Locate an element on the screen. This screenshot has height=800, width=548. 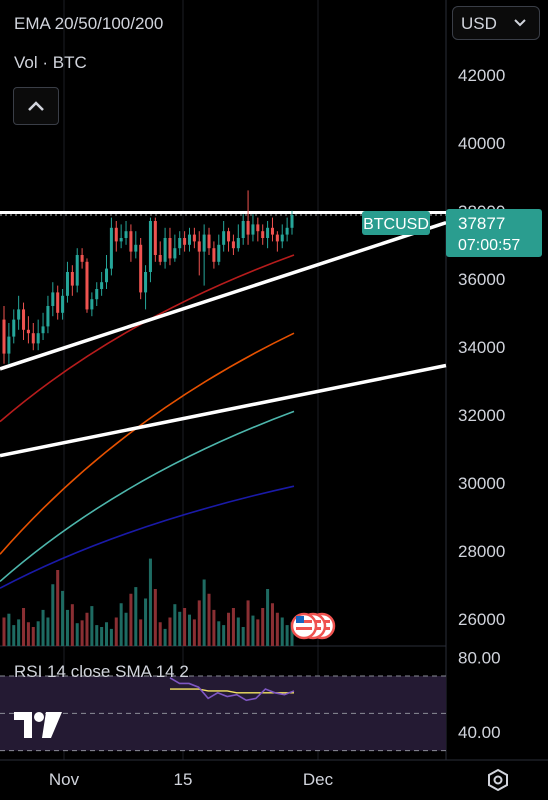
tradingview-logo-icon is located at coordinates (38, 725).